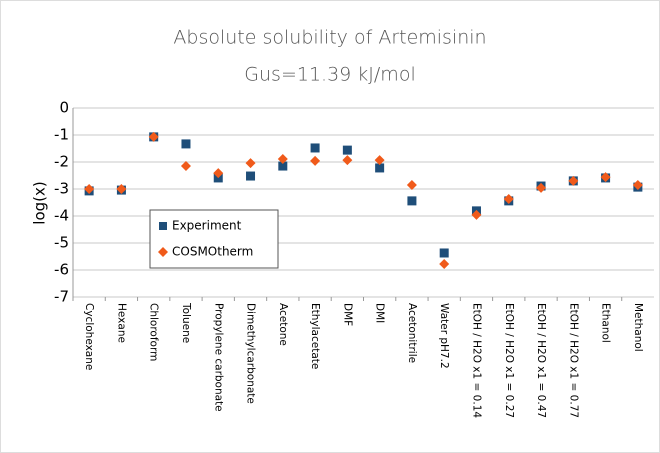  Describe the element at coordinates (186, 322) in the screenshot. I see `x-tick-label: Toluene` at that location.